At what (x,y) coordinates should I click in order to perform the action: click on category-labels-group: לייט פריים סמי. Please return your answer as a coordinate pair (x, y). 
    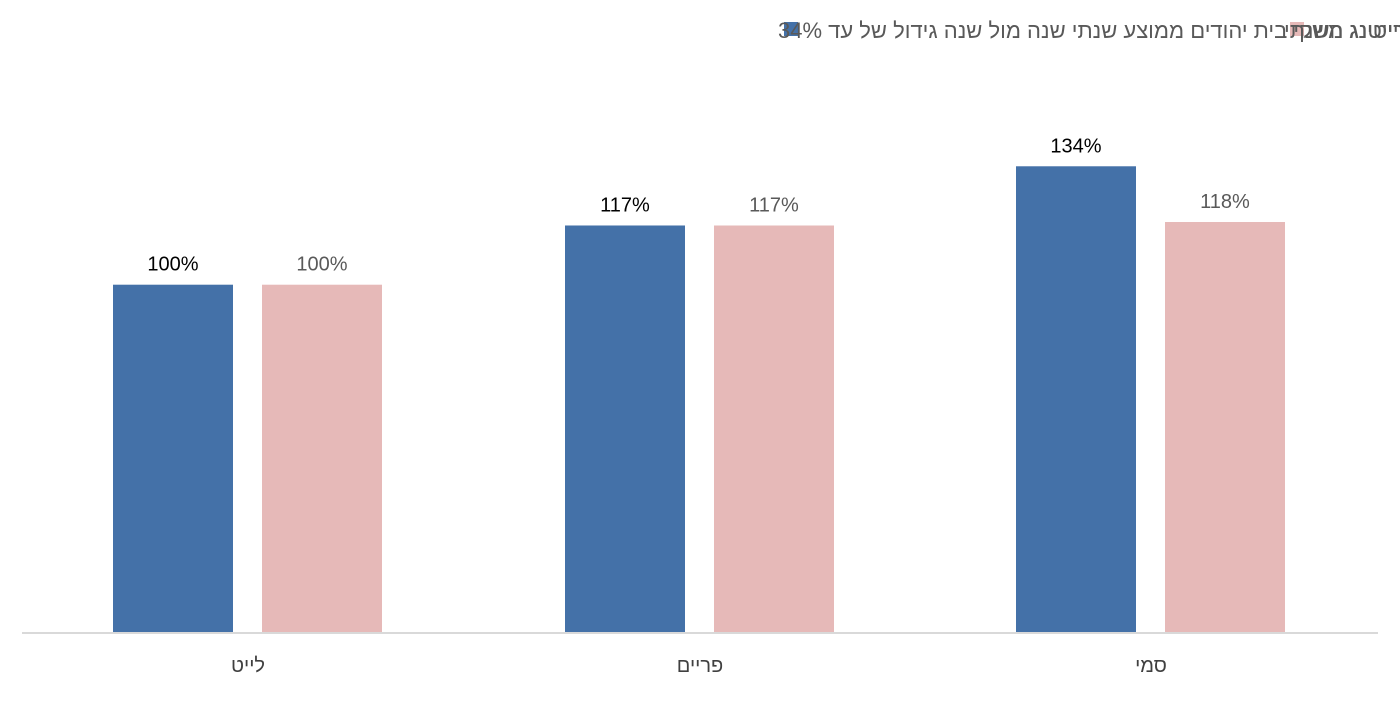
    Looking at the image, I should click on (699, 666).